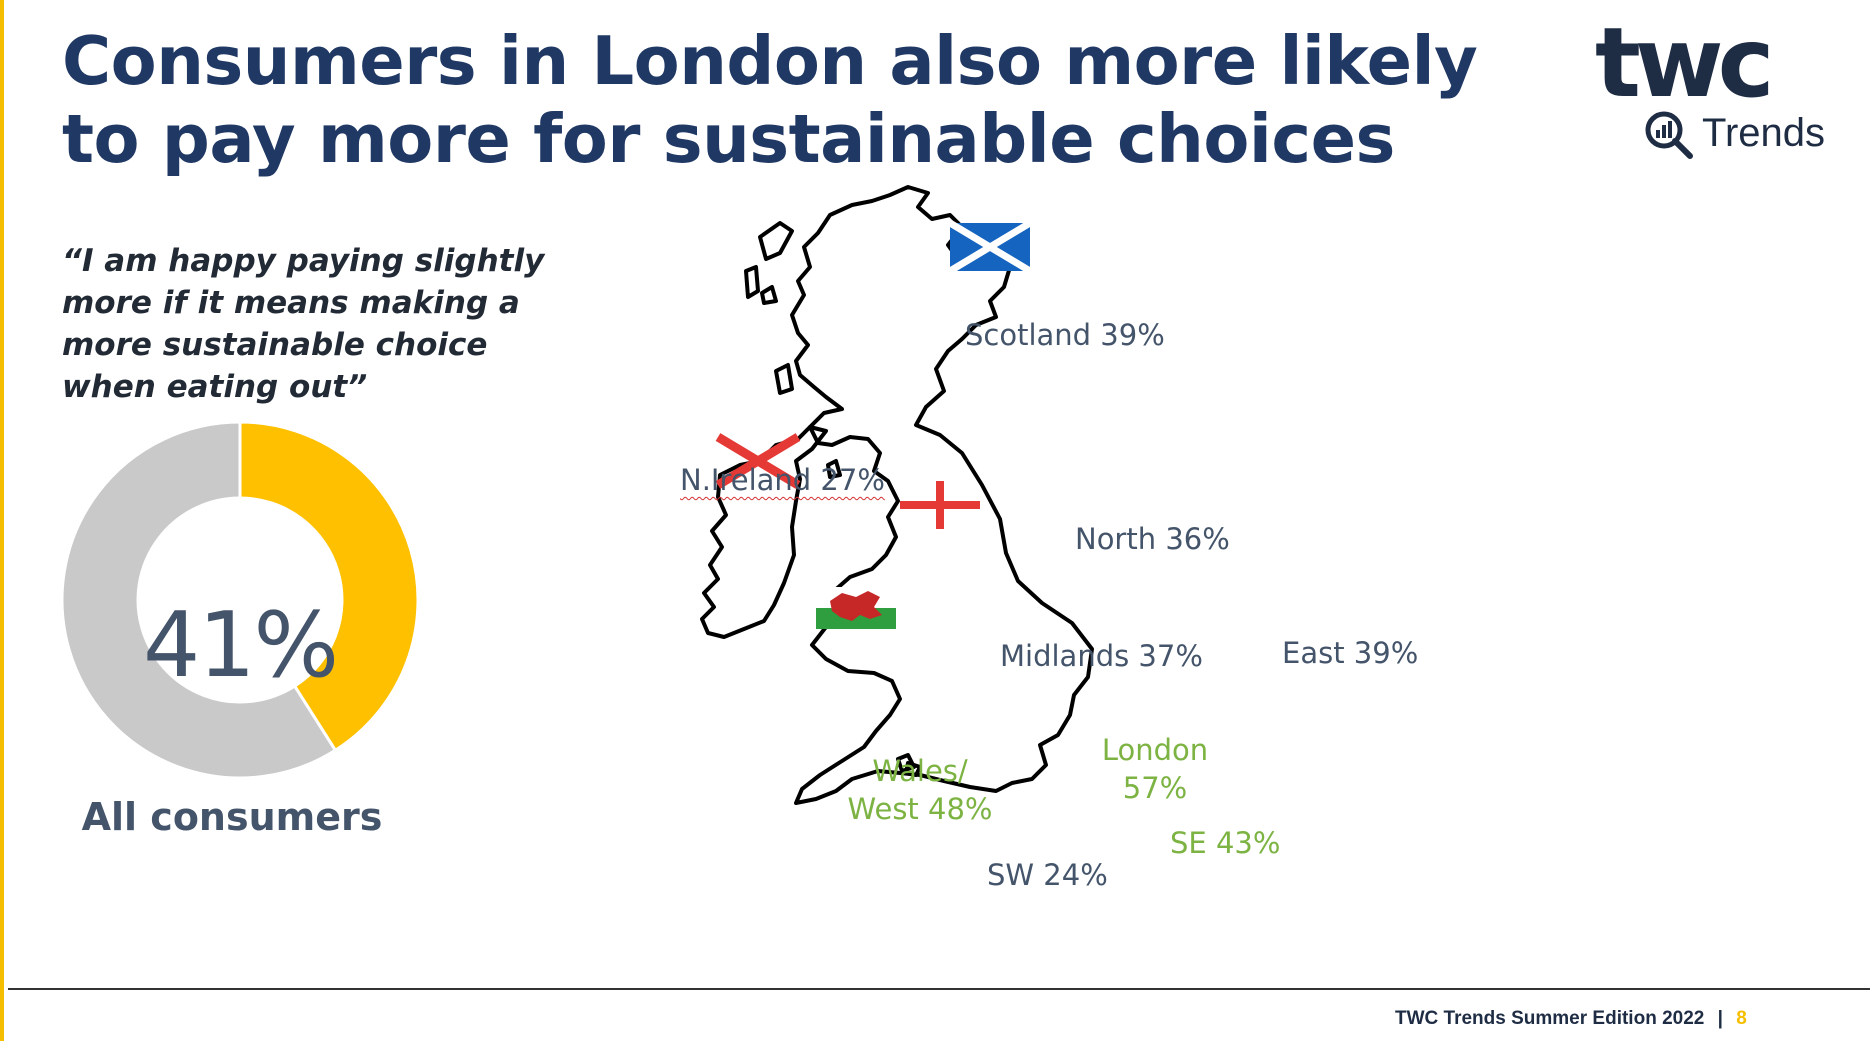 The width and height of the screenshot is (1870, 1041). I want to click on slide-footer: TWC Trends Summer Edition 2022 | 8, so click(1571, 1019).